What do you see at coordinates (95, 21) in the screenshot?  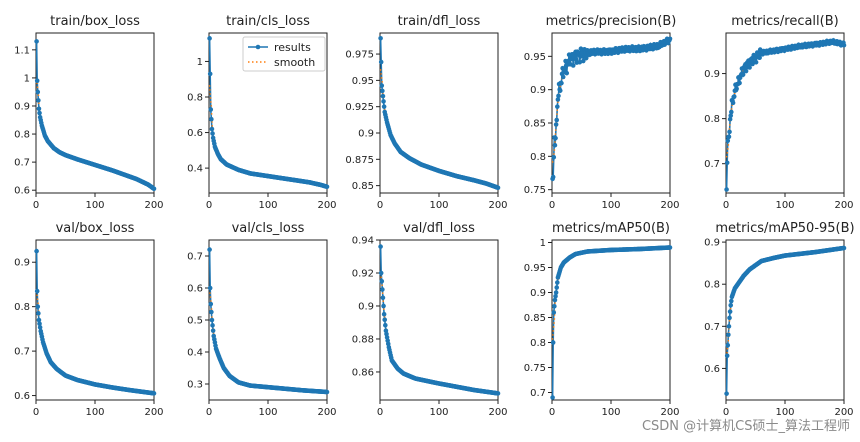 I see `chart-title: train/box_loss` at bounding box center [95, 21].